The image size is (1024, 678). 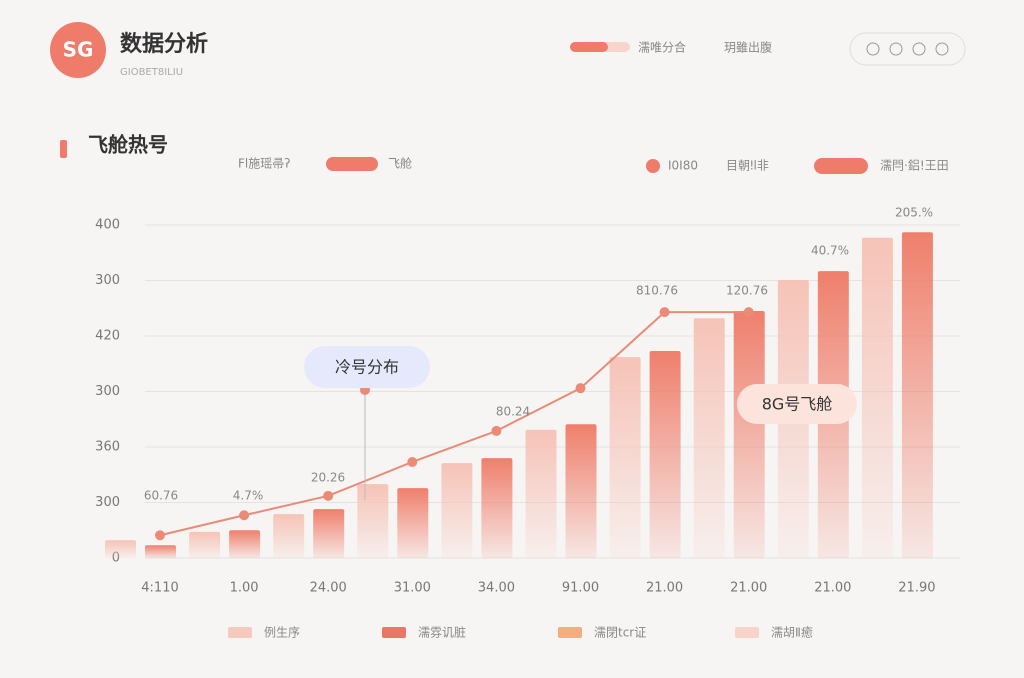 What do you see at coordinates (589, 47) in the screenshot?
I see `nav-pill-fill` at bounding box center [589, 47].